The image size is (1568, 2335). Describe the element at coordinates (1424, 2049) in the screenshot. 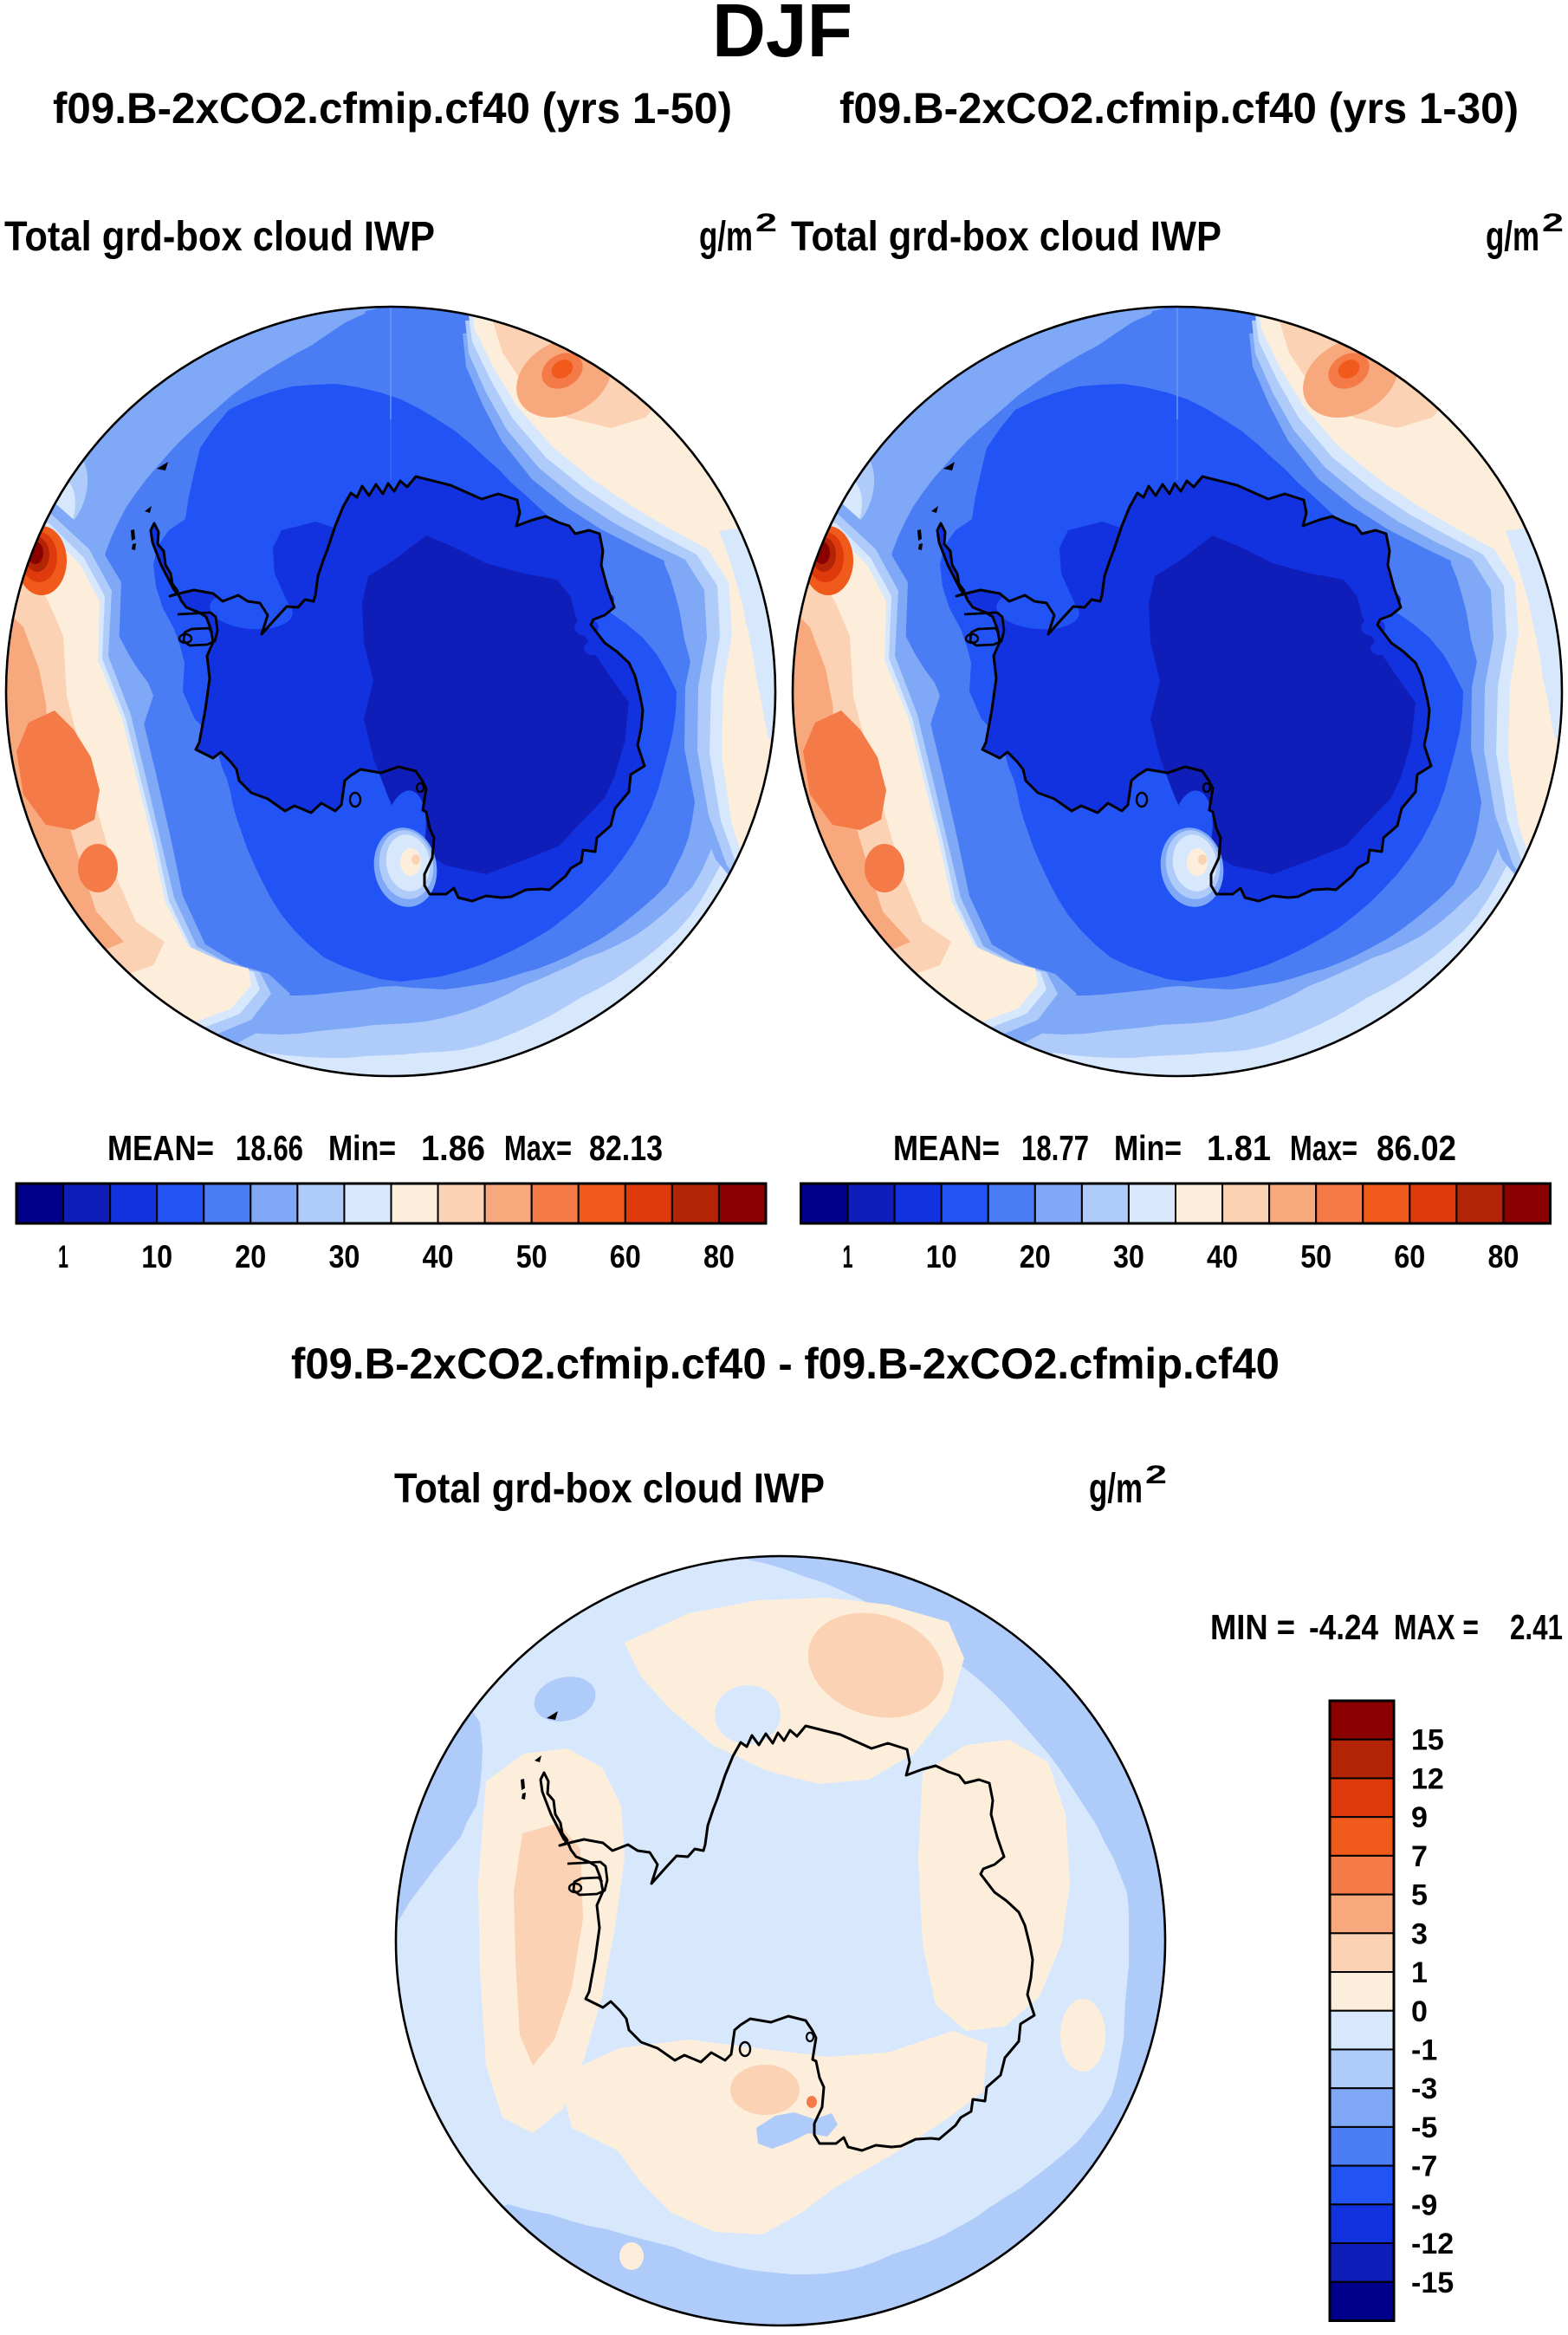

I see `svg-text: -1` at that location.